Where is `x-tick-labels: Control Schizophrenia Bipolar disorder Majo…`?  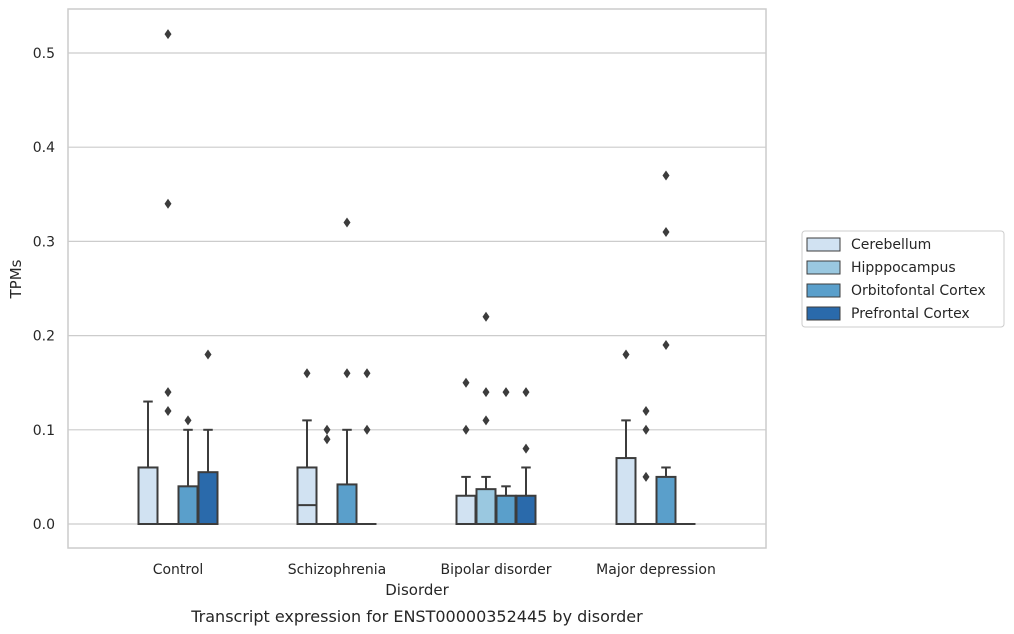
x-tick-labels: Control Schizophrenia Bipolar disorder Majo… is located at coordinates (434, 570).